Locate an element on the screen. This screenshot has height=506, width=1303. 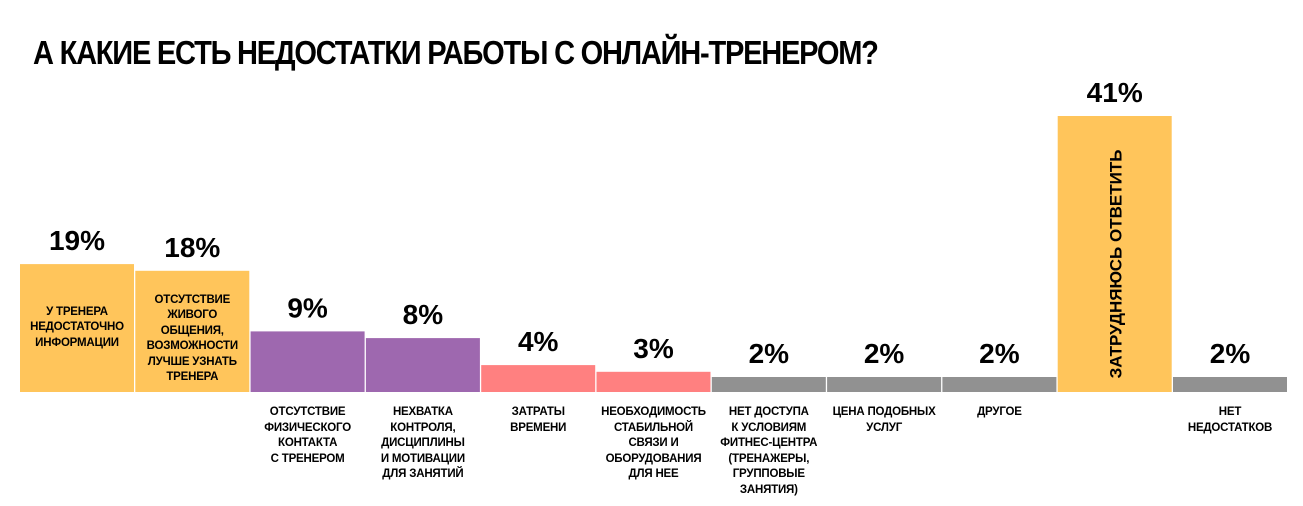
value-label-6: 3% is located at coordinates (653, 348).